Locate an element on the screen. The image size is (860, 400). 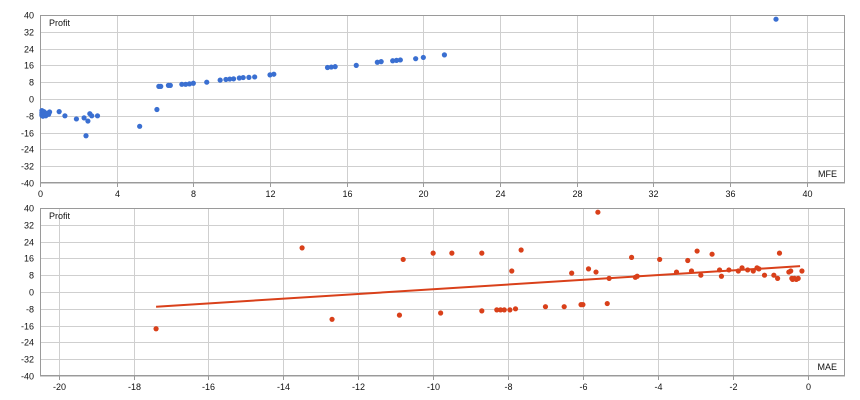
mae-y-tick-label: 40 is located at coordinates (29, 209).